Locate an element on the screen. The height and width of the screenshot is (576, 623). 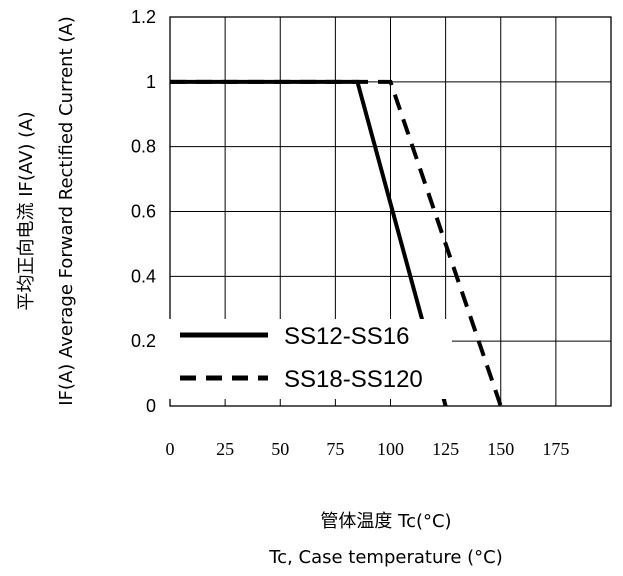
x-tick-label: 100 is located at coordinates (390, 449).